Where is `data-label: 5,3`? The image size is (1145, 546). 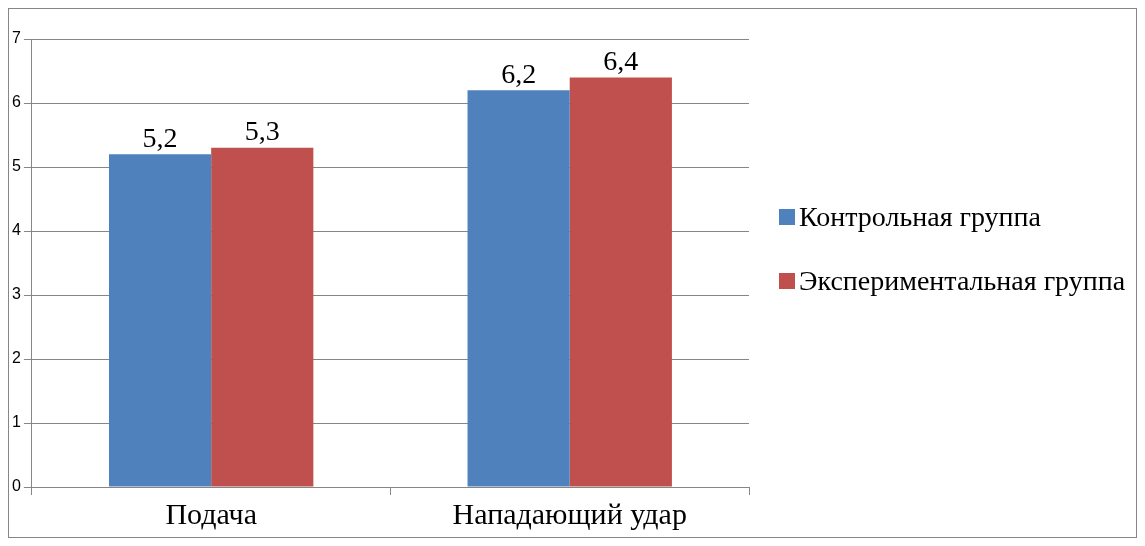 data-label: 5,3 is located at coordinates (262, 131).